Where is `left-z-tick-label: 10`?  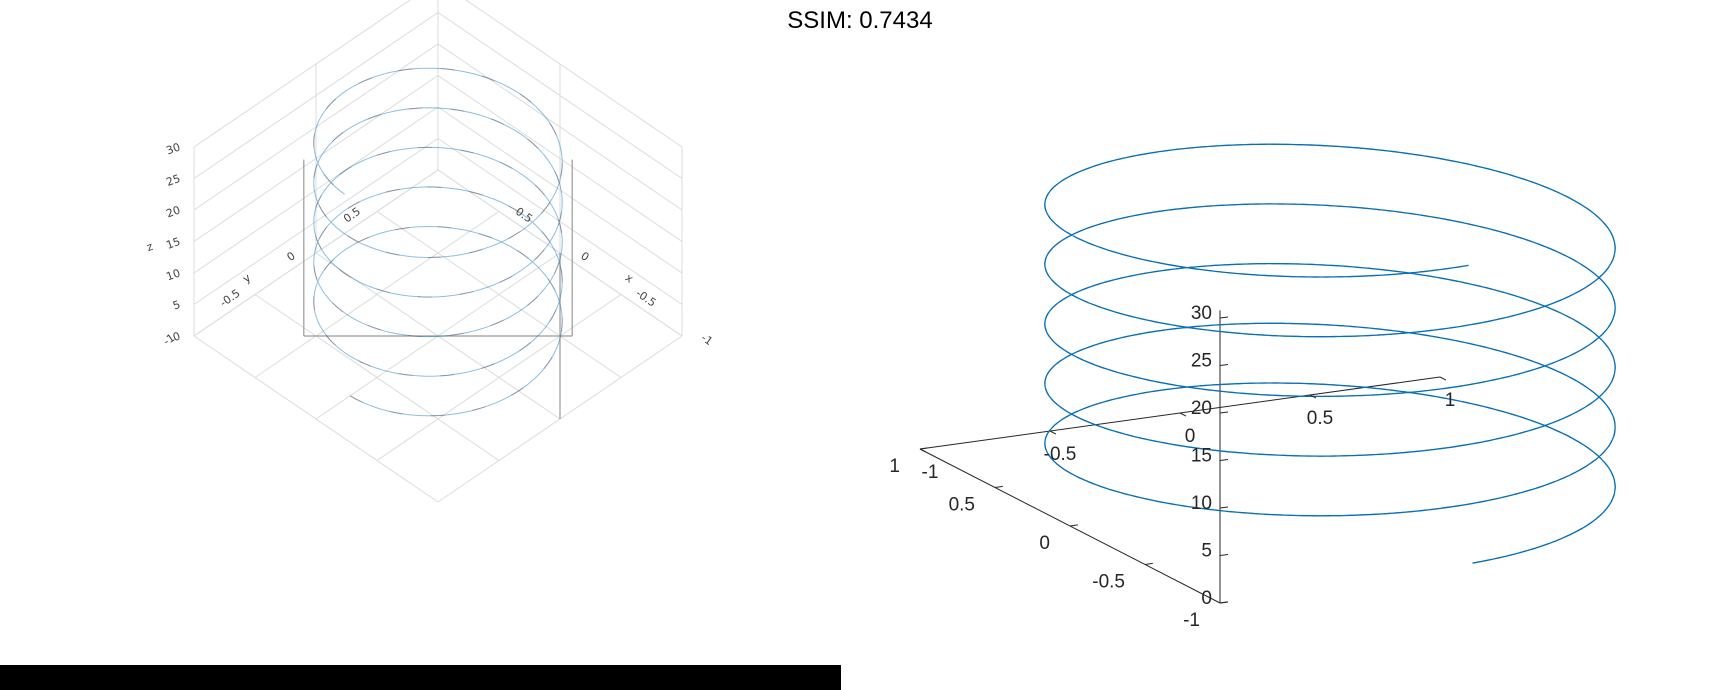 left-z-tick-label: 10 is located at coordinates (173, 274).